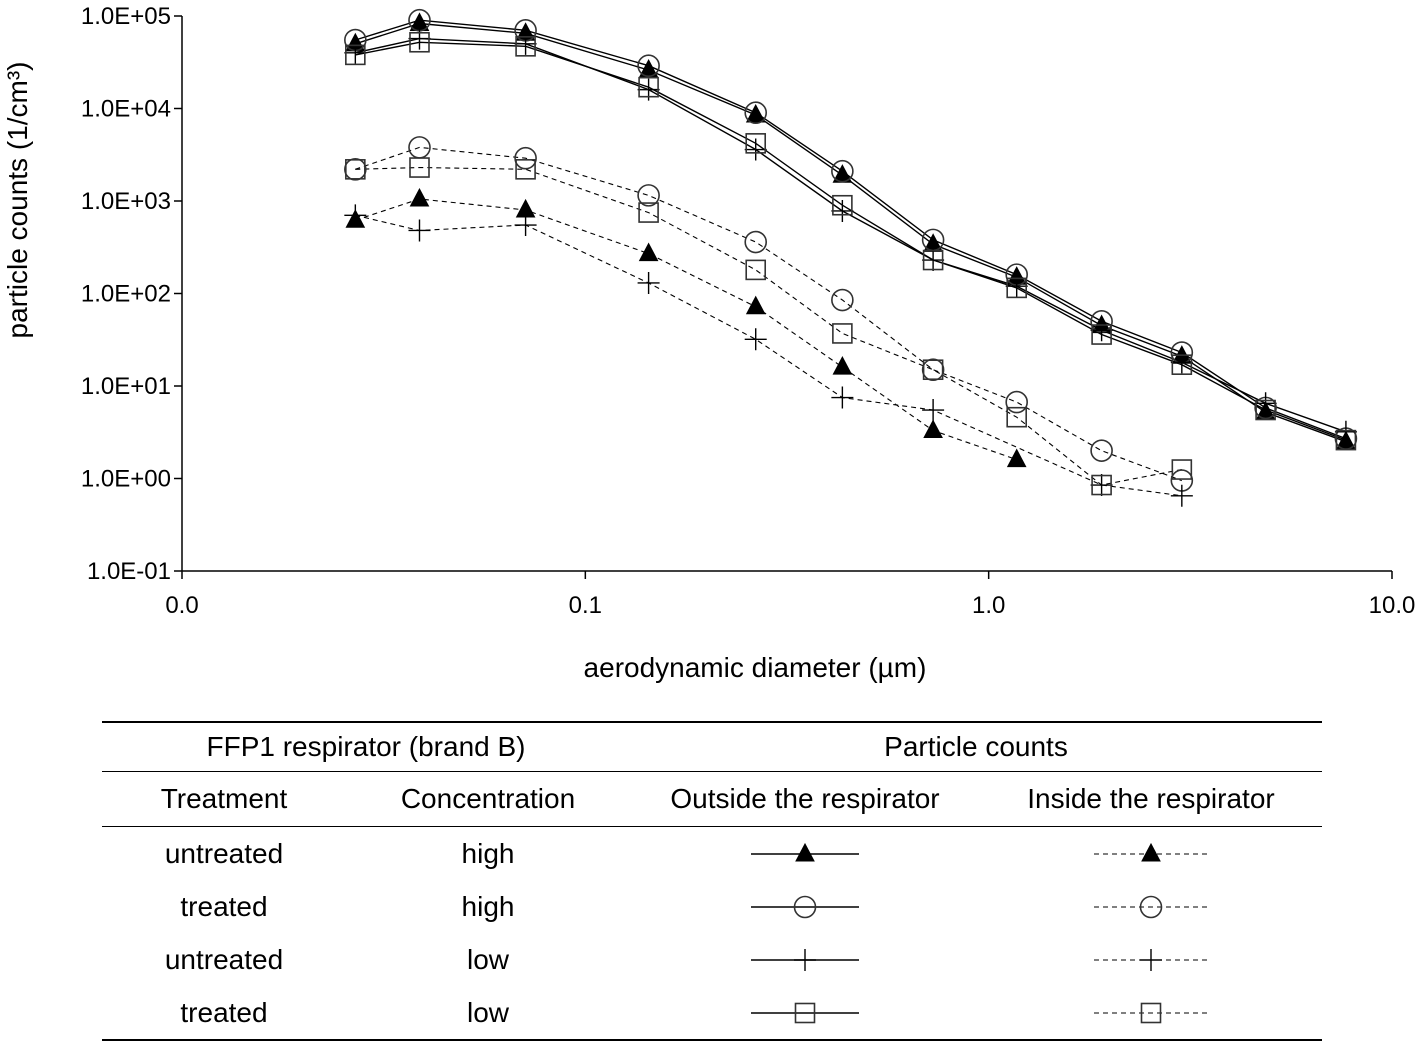  Describe the element at coordinates (126, 479) in the screenshot. I see `y-tick-label: 1.0E+00` at that location.